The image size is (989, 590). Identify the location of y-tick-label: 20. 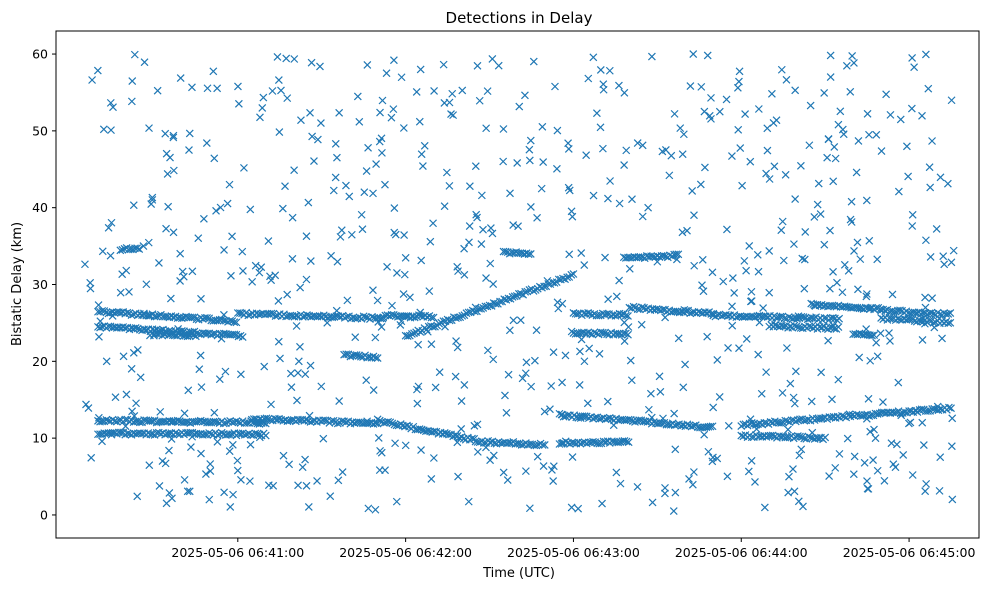
(40, 361).